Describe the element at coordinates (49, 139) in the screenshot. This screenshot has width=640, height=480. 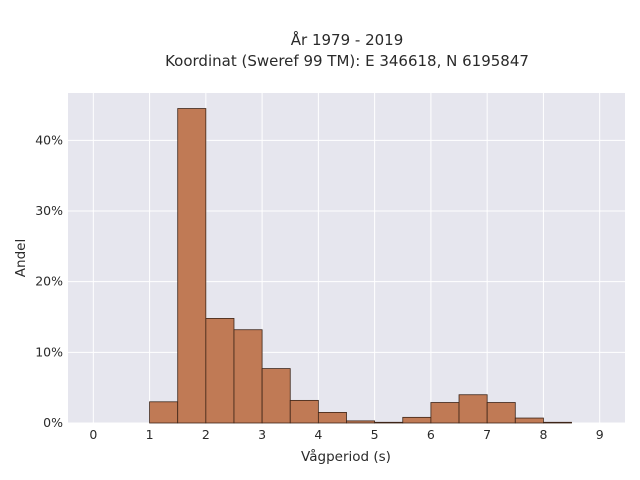
I see `y-tick-label-4: 40%` at that location.